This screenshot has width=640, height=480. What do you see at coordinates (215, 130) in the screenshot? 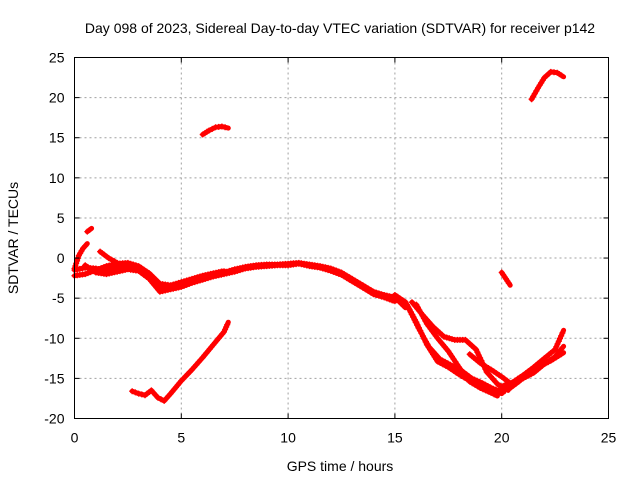
I see `series-arc-high` at bounding box center [215, 130].